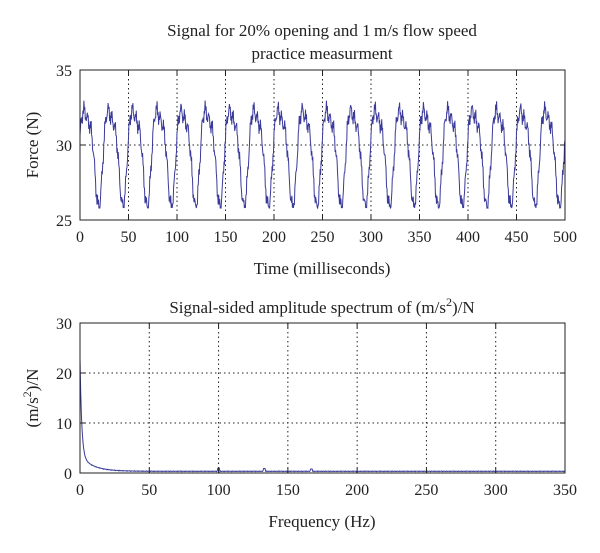 This screenshot has height=553, width=600. What do you see at coordinates (64, 71) in the screenshot?
I see `chart1-ytick-label: 35` at bounding box center [64, 71].